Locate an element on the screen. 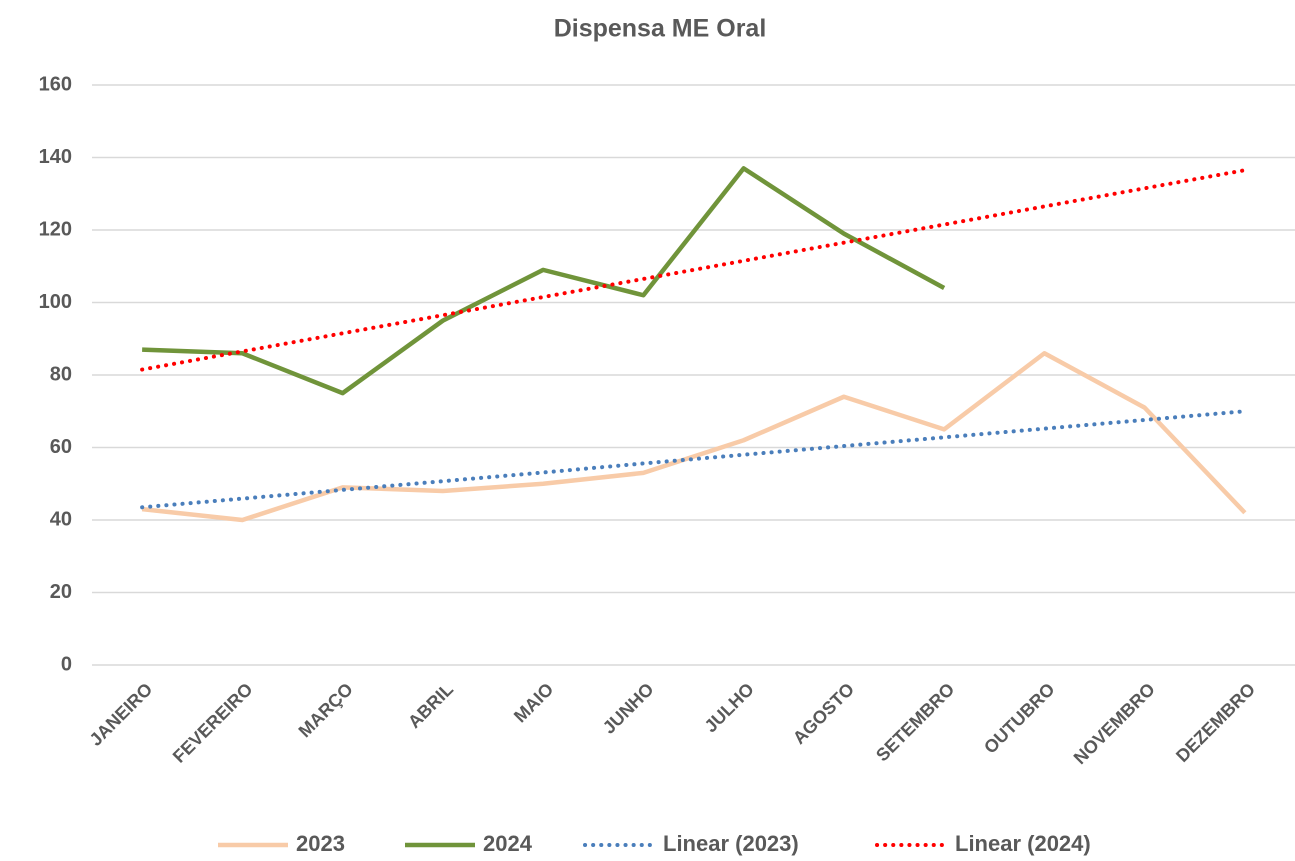 The height and width of the screenshot is (861, 1295). y-tick-label: 120 is located at coordinates (55, 229).